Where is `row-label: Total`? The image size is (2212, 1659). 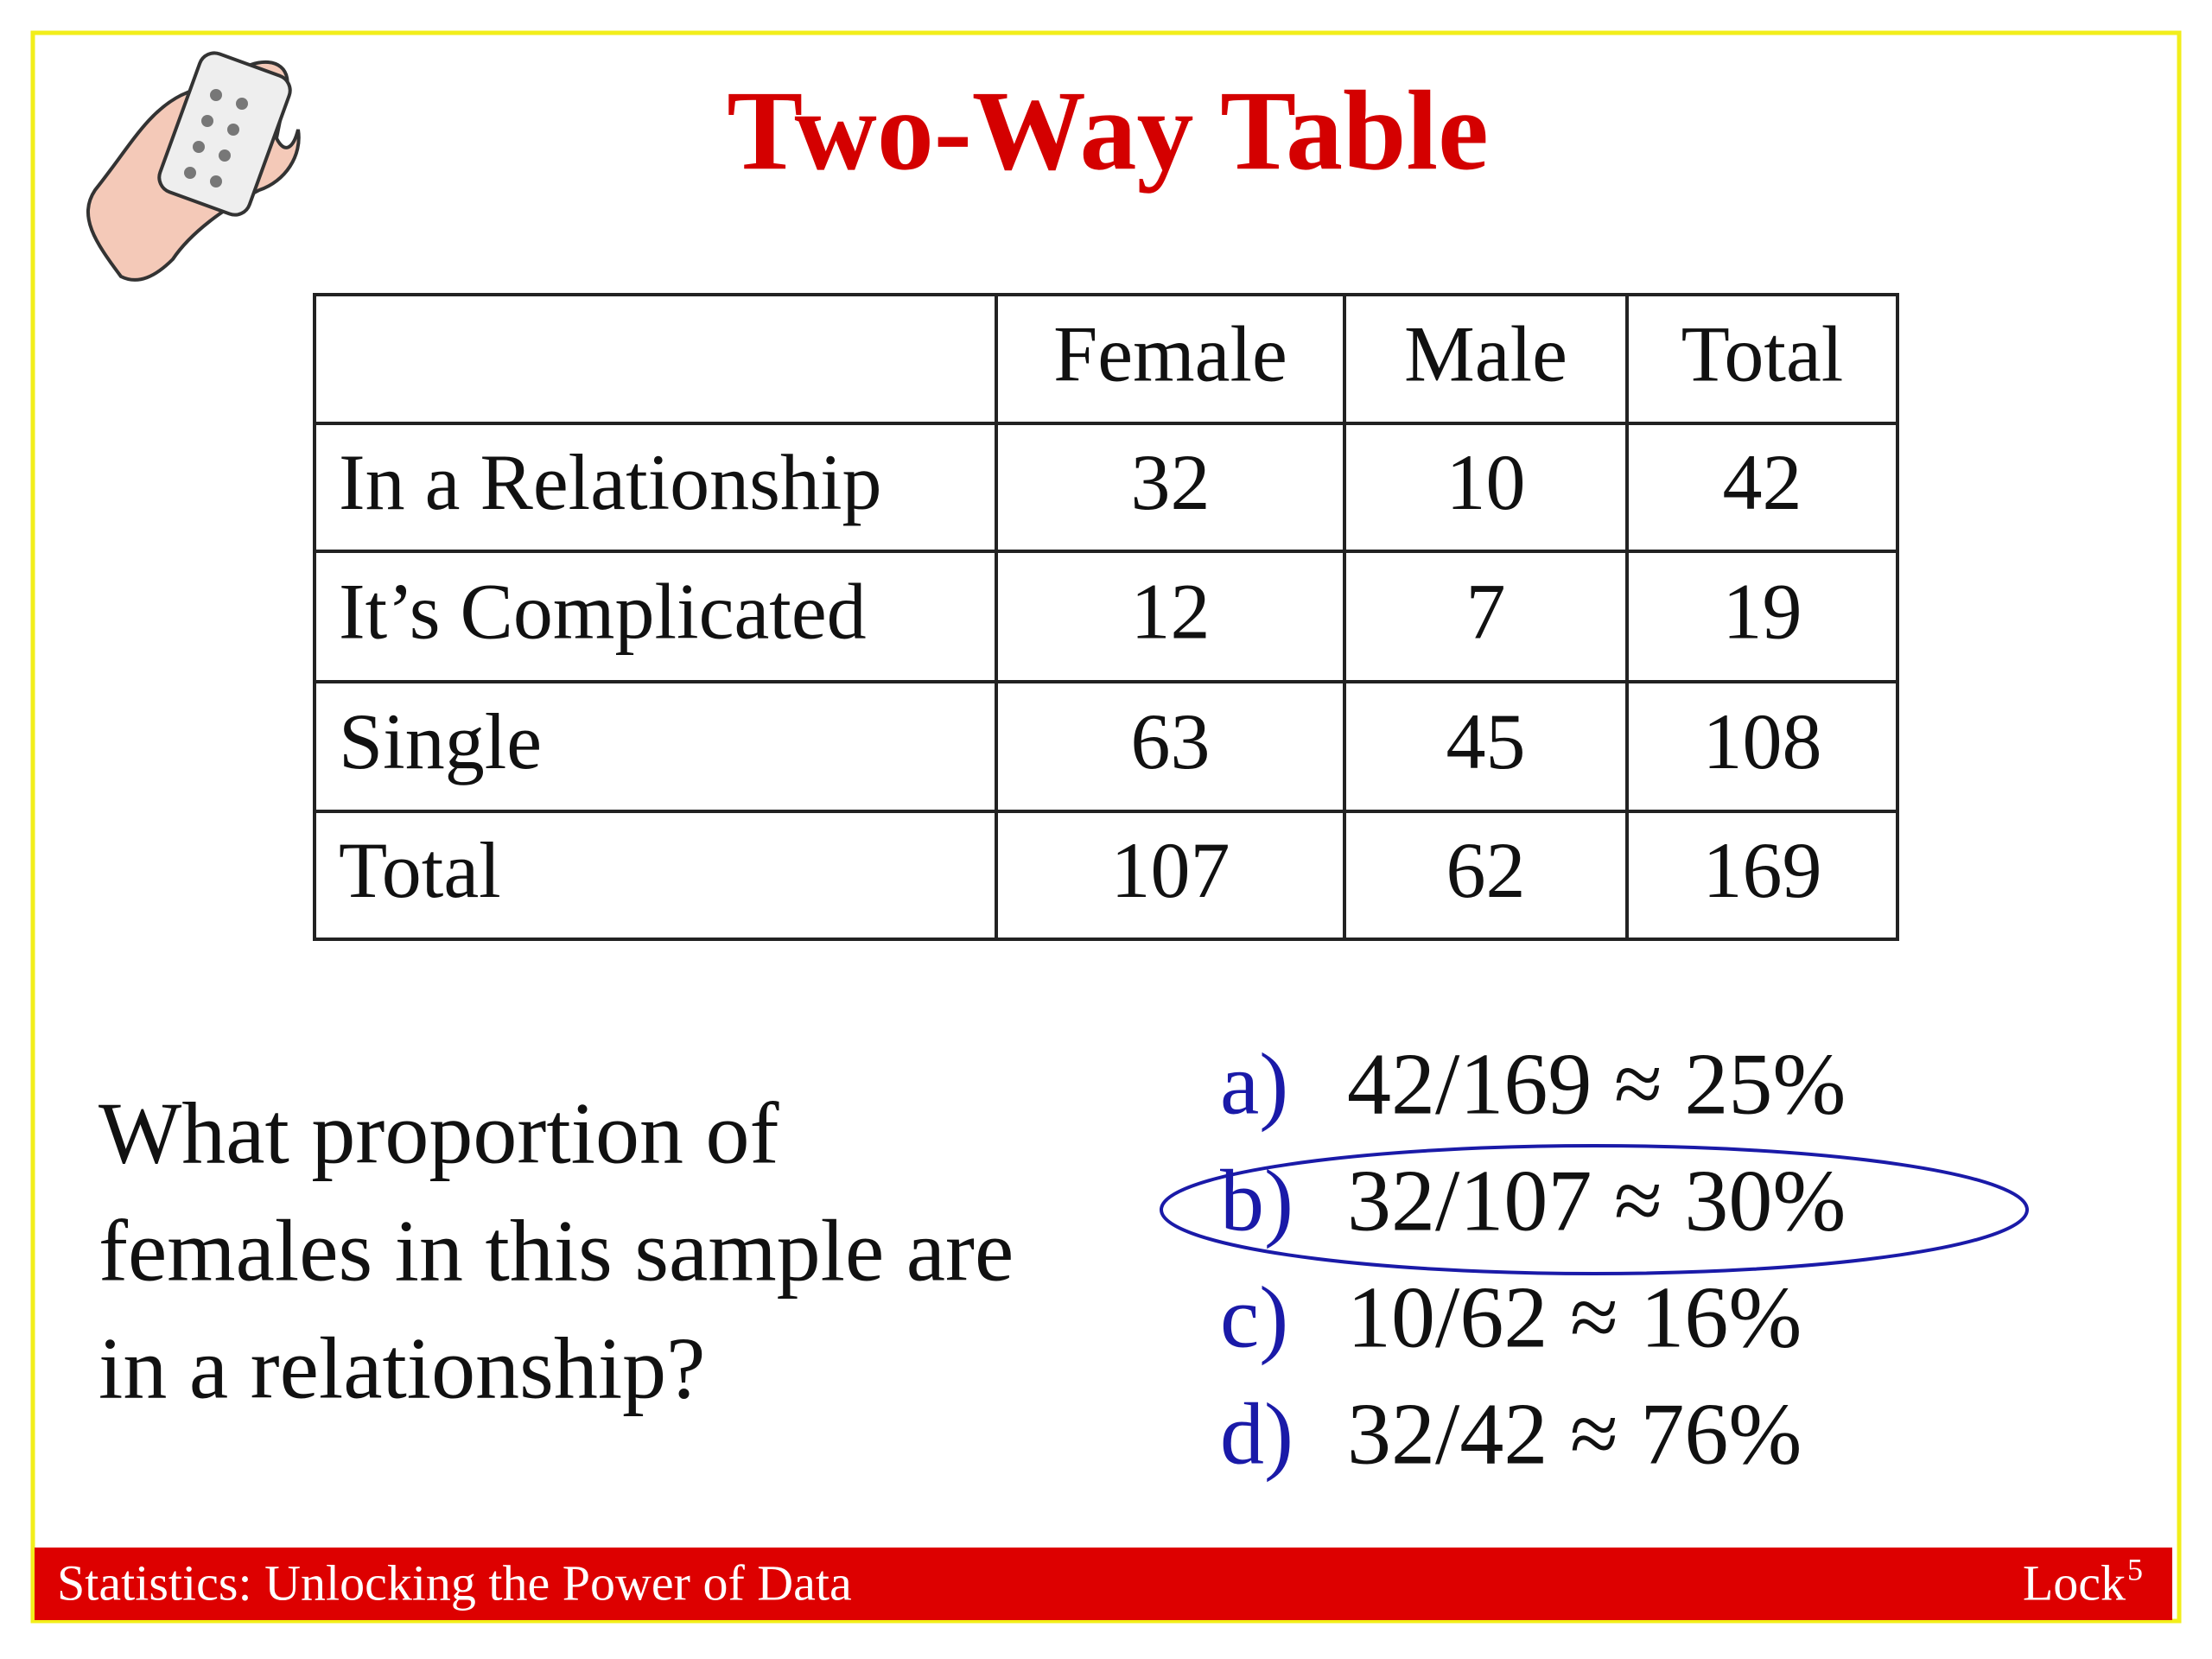 row-label: Total is located at coordinates (420, 870).